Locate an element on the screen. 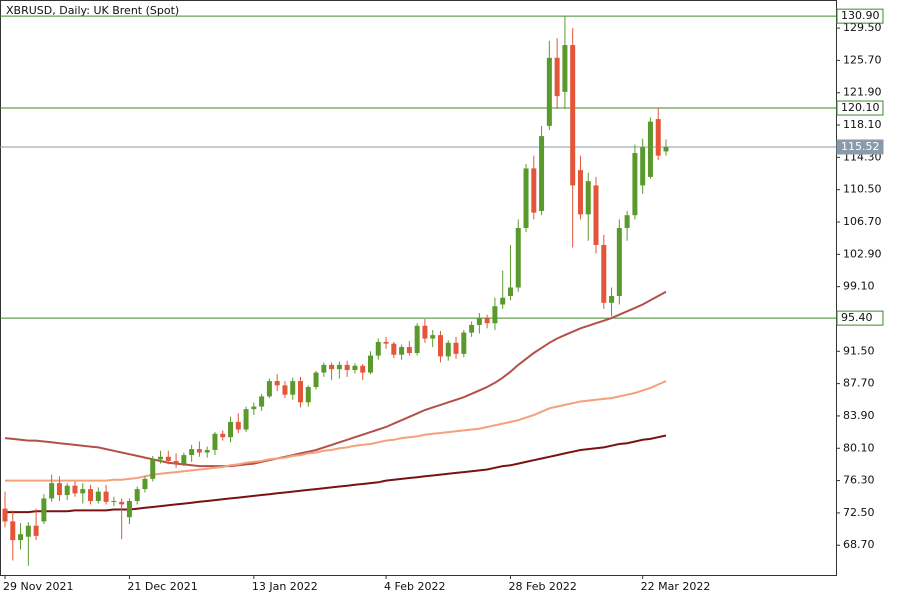 The height and width of the screenshot is (600, 900). y-tick-label: 110.50 is located at coordinates (862, 189).